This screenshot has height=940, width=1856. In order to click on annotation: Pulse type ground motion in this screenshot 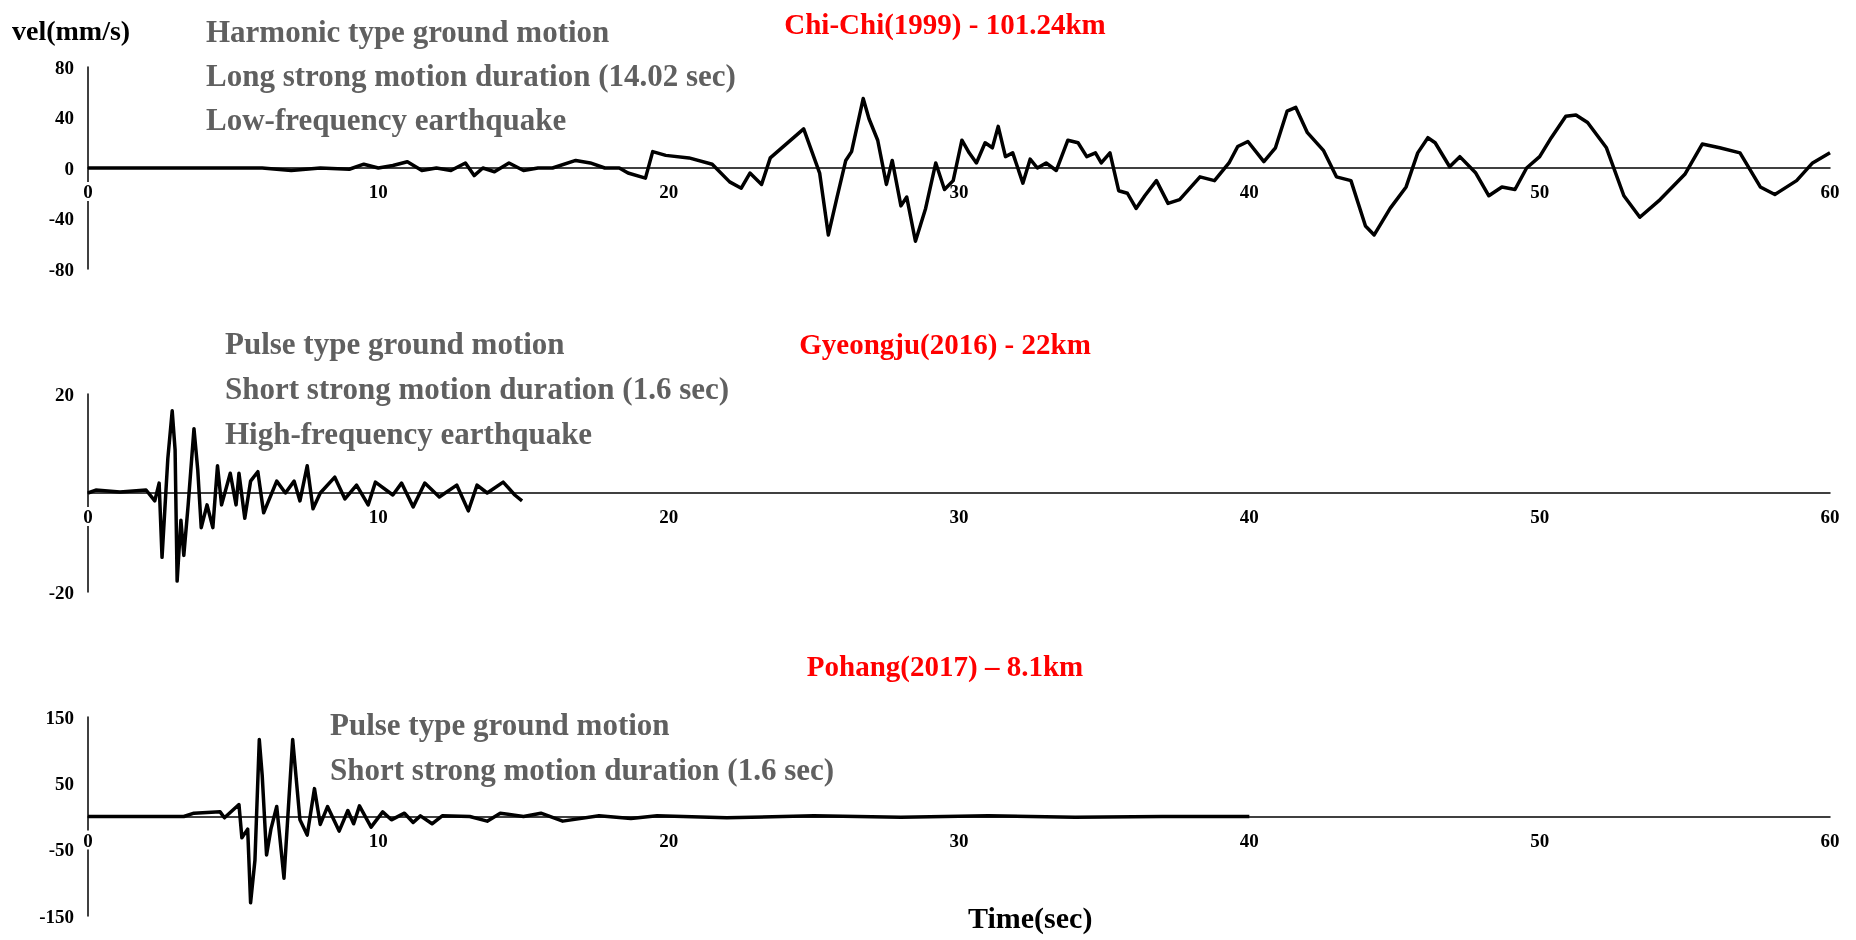, I will do `click(500, 724)`.